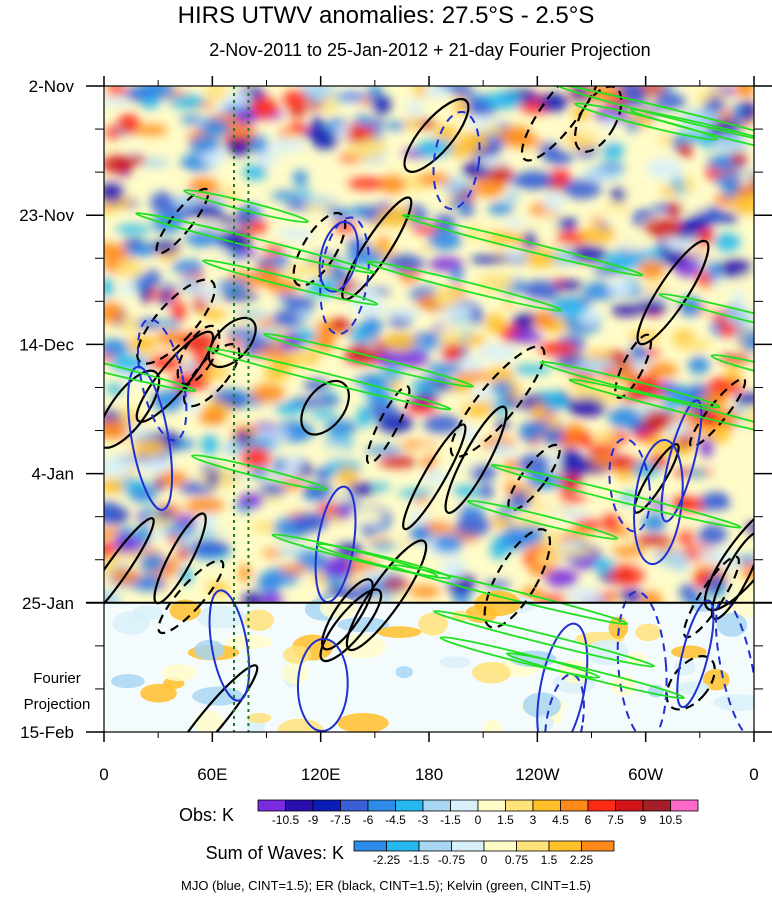 The width and height of the screenshot is (772, 899). I want to click on colorbar-tick-label: 3, so click(533, 820).